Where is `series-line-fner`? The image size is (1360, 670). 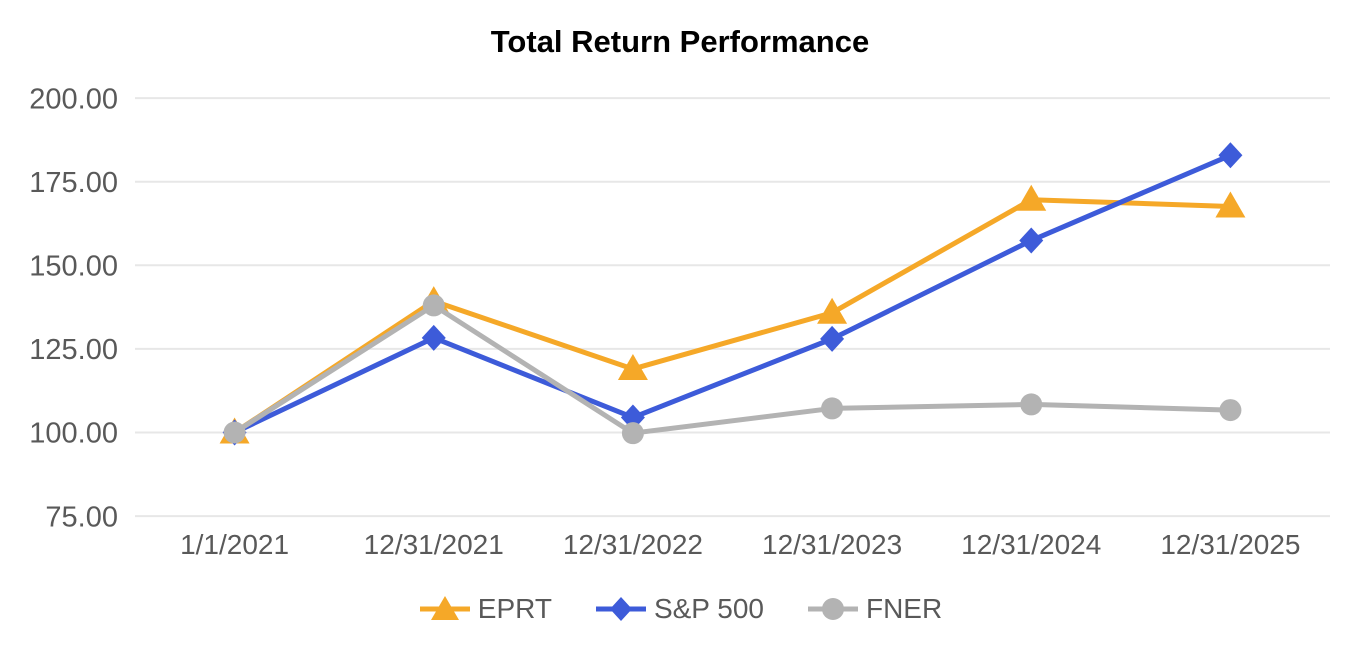 series-line-fner is located at coordinates (732, 369).